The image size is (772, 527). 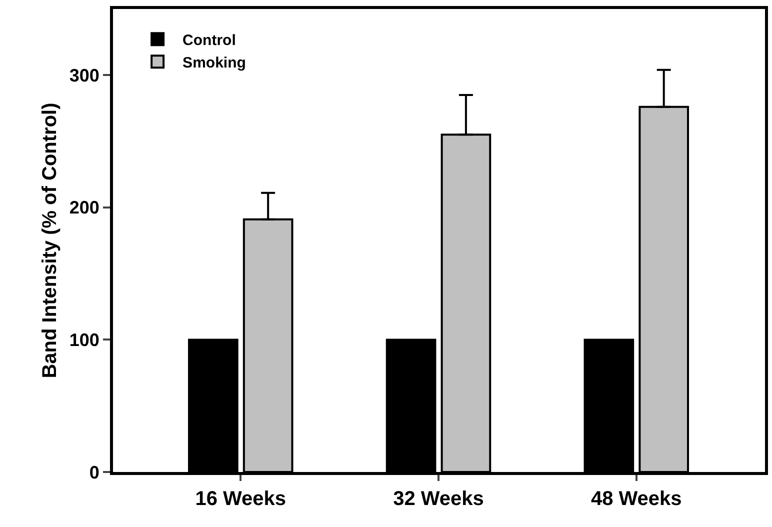 I want to click on y-tick-label: 300, so click(x=84, y=75).